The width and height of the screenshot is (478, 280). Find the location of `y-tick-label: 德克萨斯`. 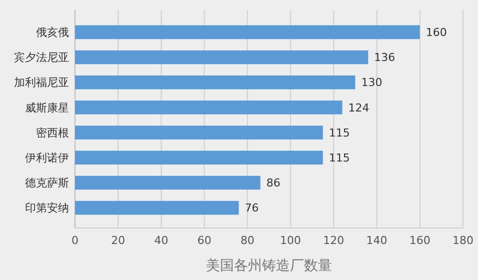

y-tick-label: 德克萨斯 is located at coordinates (47, 183).